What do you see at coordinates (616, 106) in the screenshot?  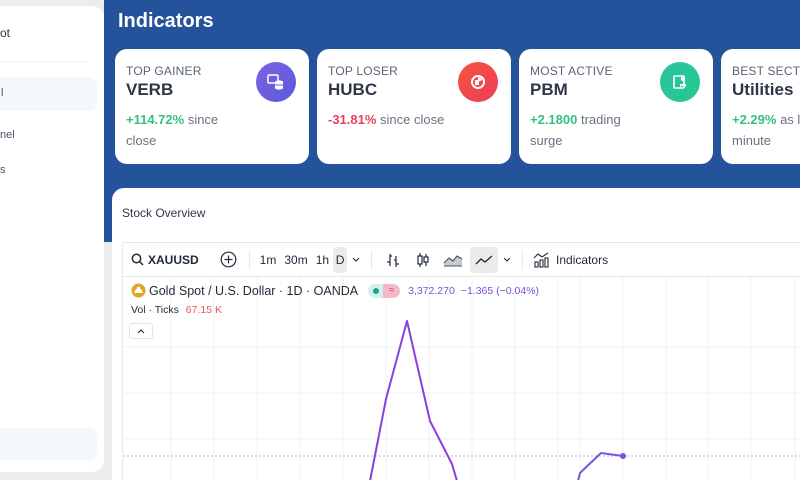 I see `card-most-active: MOST ACTIVE PBM +2.1800 trading surge` at bounding box center [616, 106].